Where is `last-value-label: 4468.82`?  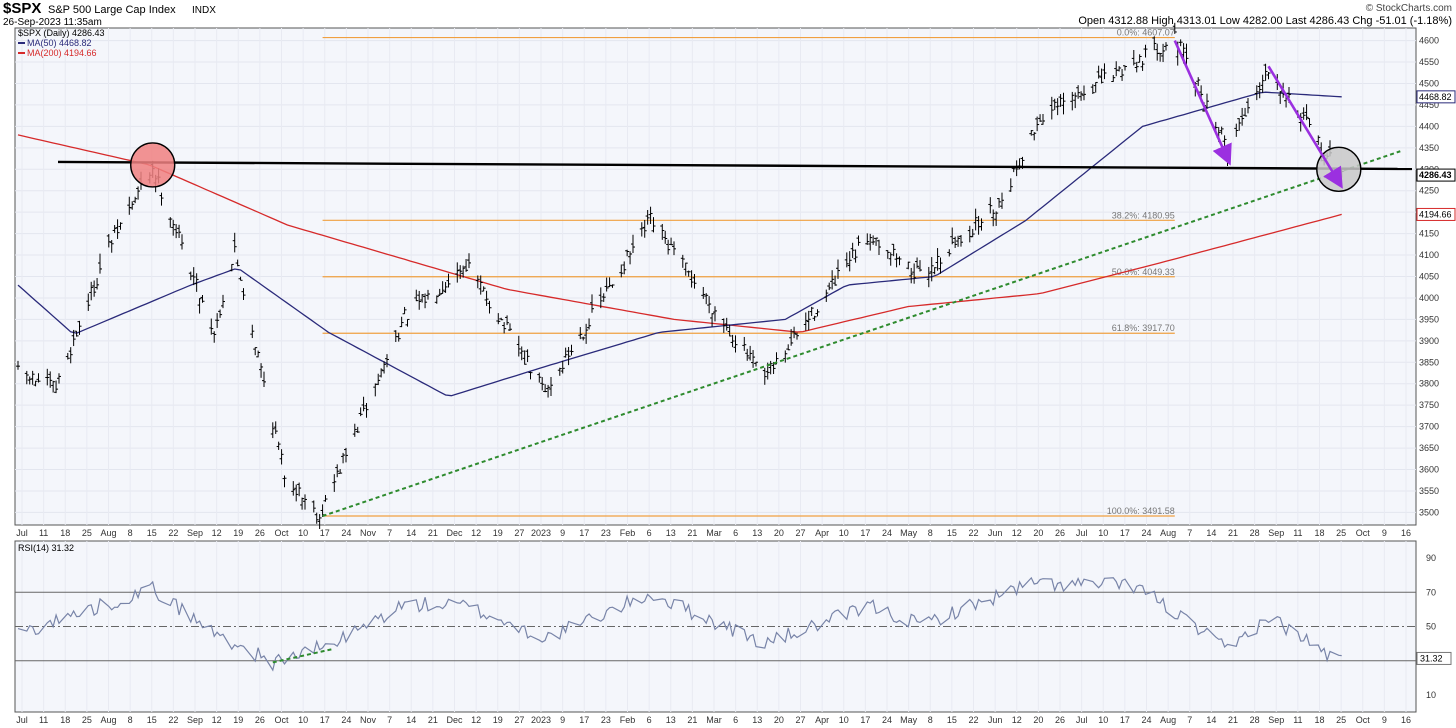
last-value-label: 4468.82 is located at coordinates (1435, 97).